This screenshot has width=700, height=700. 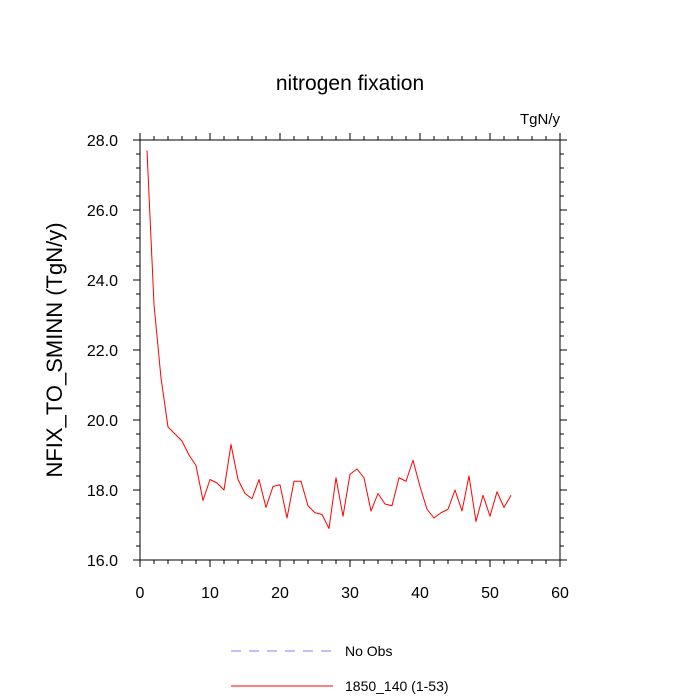 I want to click on units-label: TgN/y, so click(x=540, y=119).